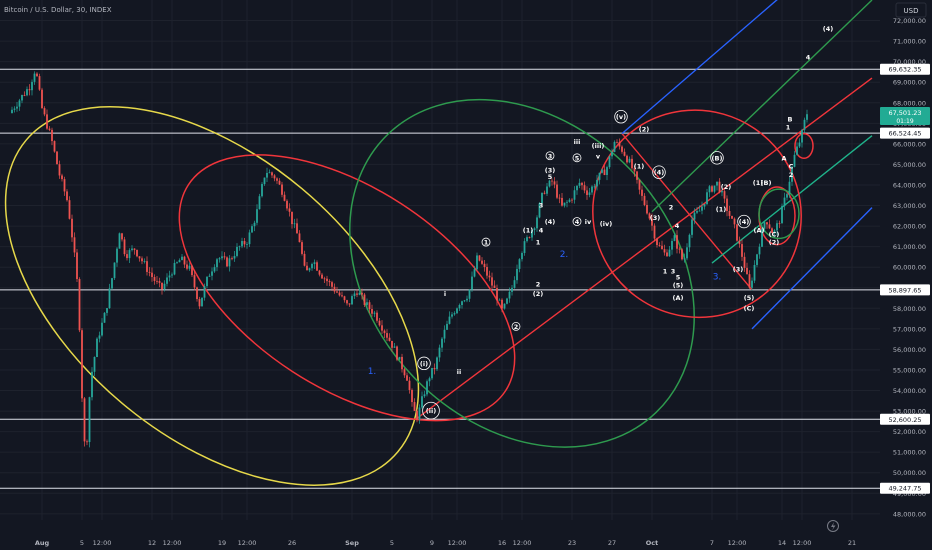 The image size is (932, 550). What do you see at coordinates (538, 285) in the screenshot?
I see `wave-label-text: 2` at bounding box center [538, 285].